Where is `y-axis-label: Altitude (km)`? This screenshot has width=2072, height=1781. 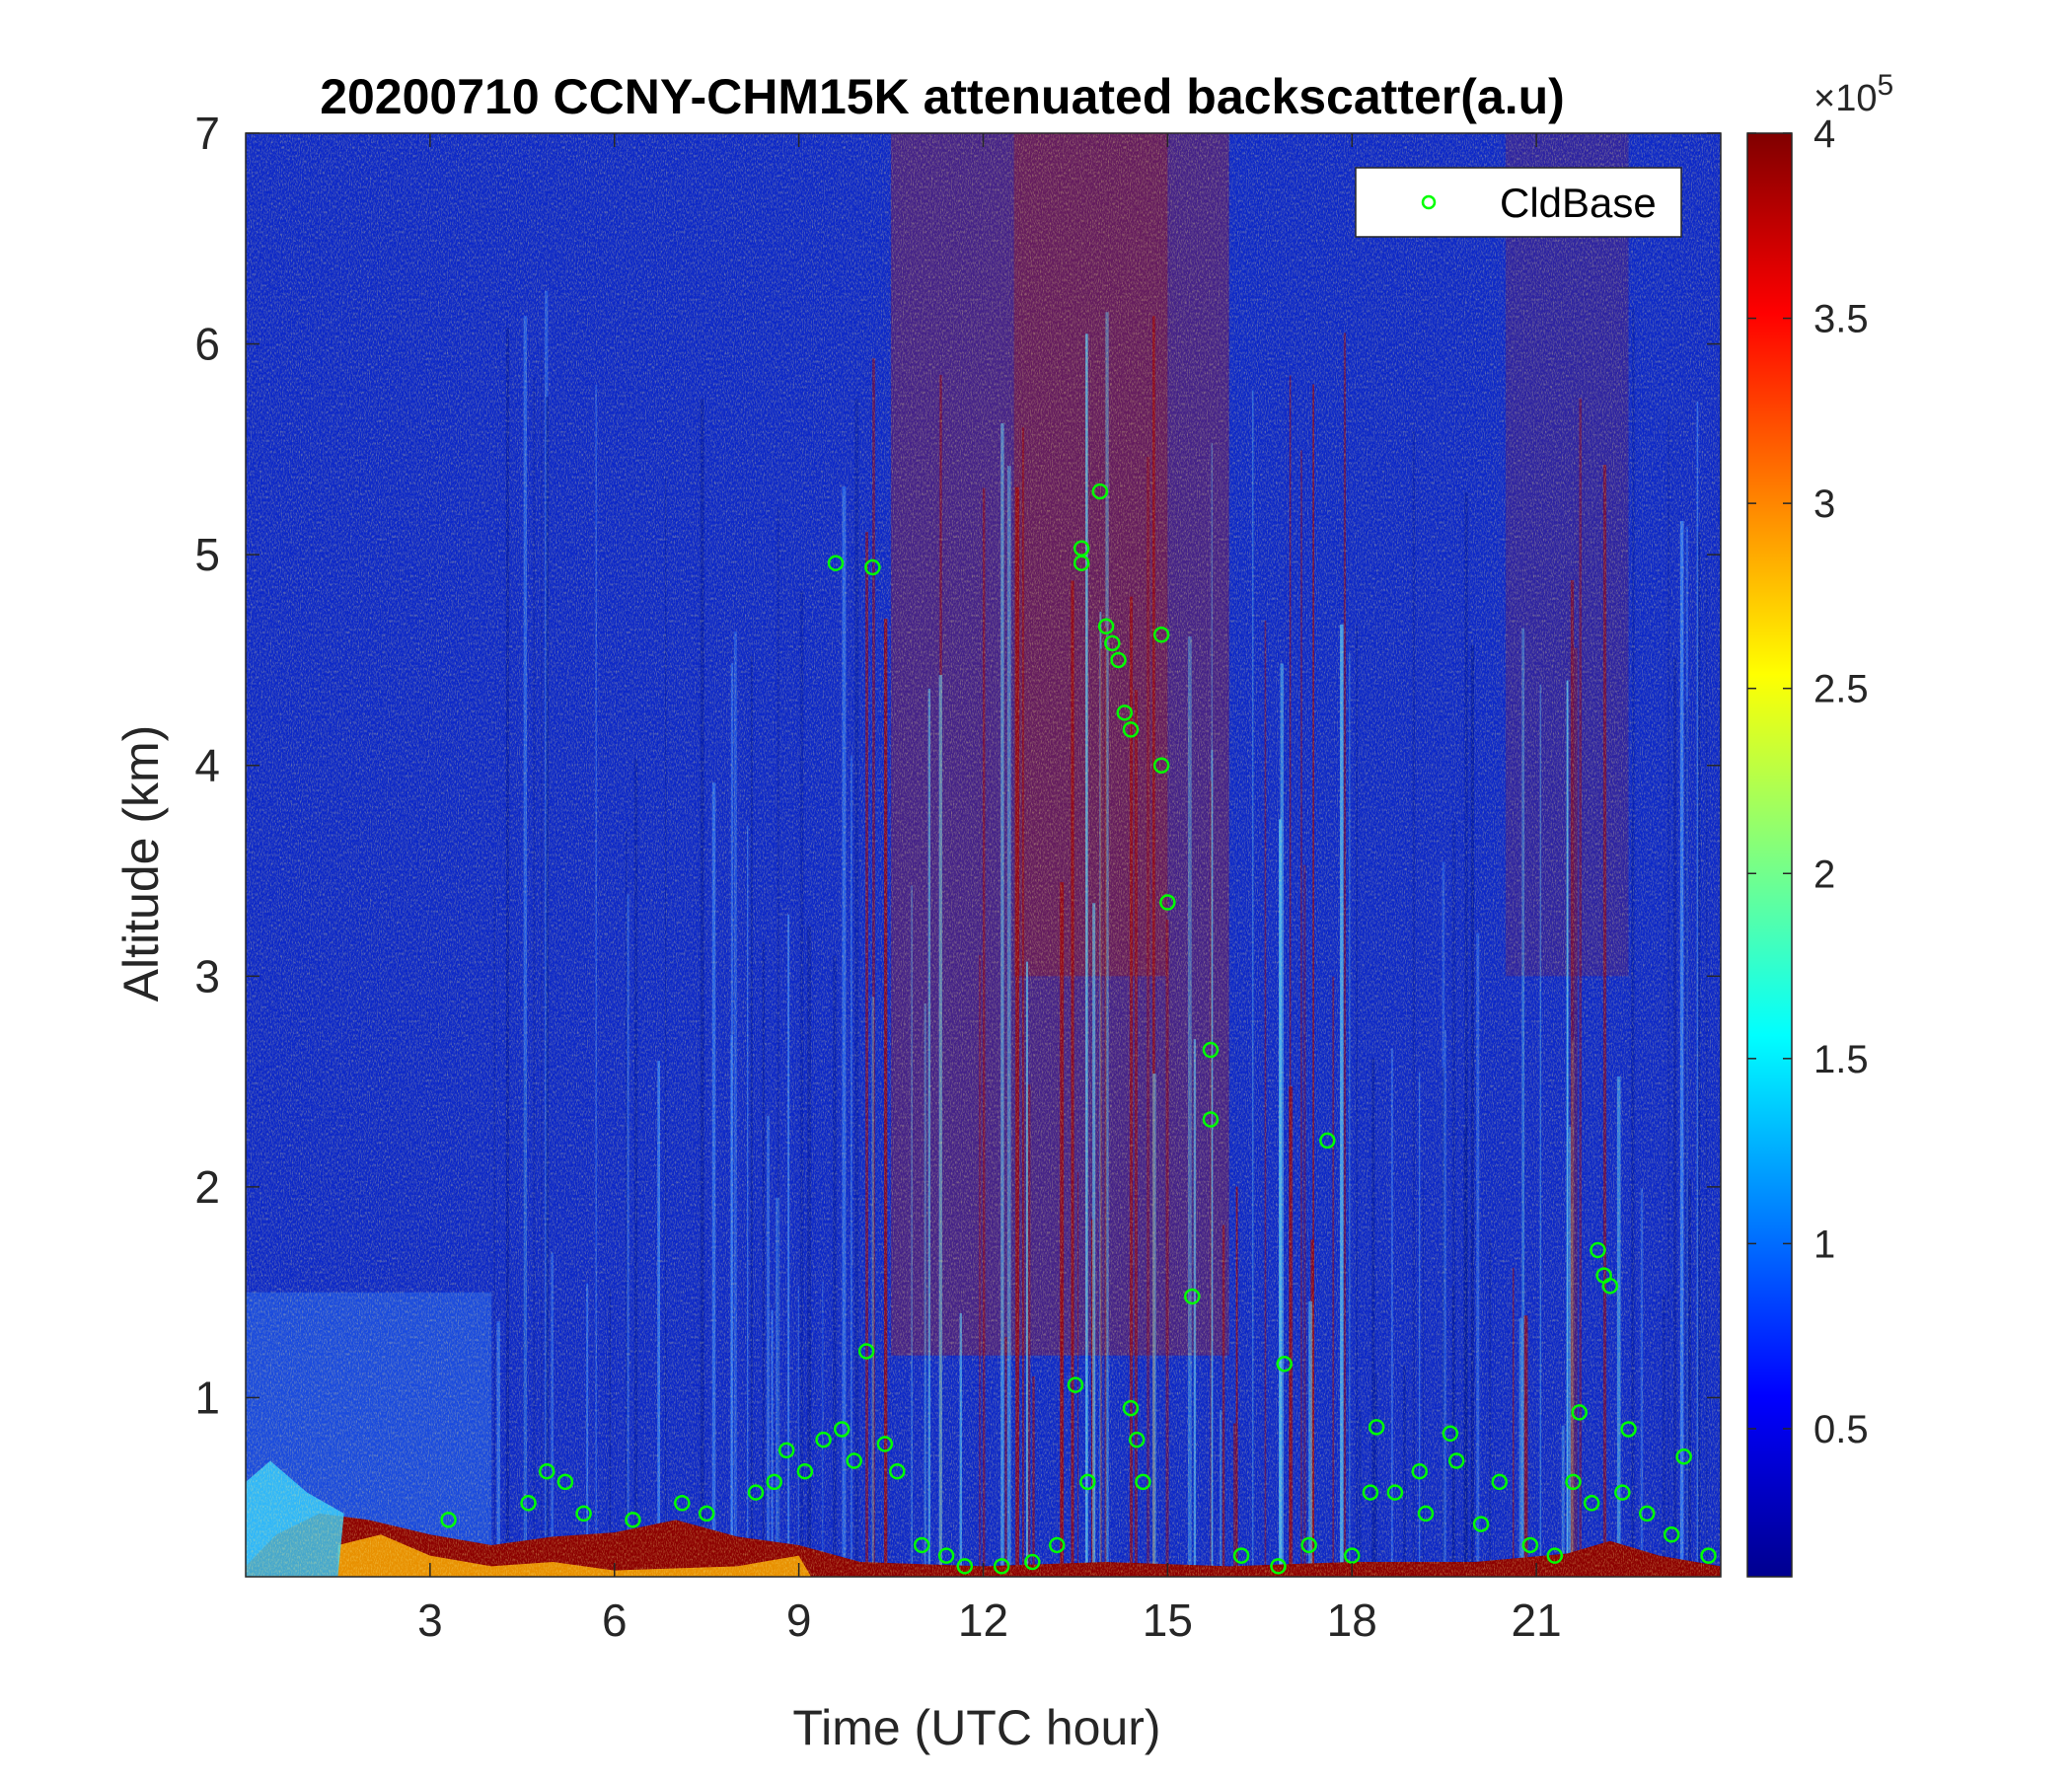
y-axis-label: Altitude (km) is located at coordinates (141, 863).